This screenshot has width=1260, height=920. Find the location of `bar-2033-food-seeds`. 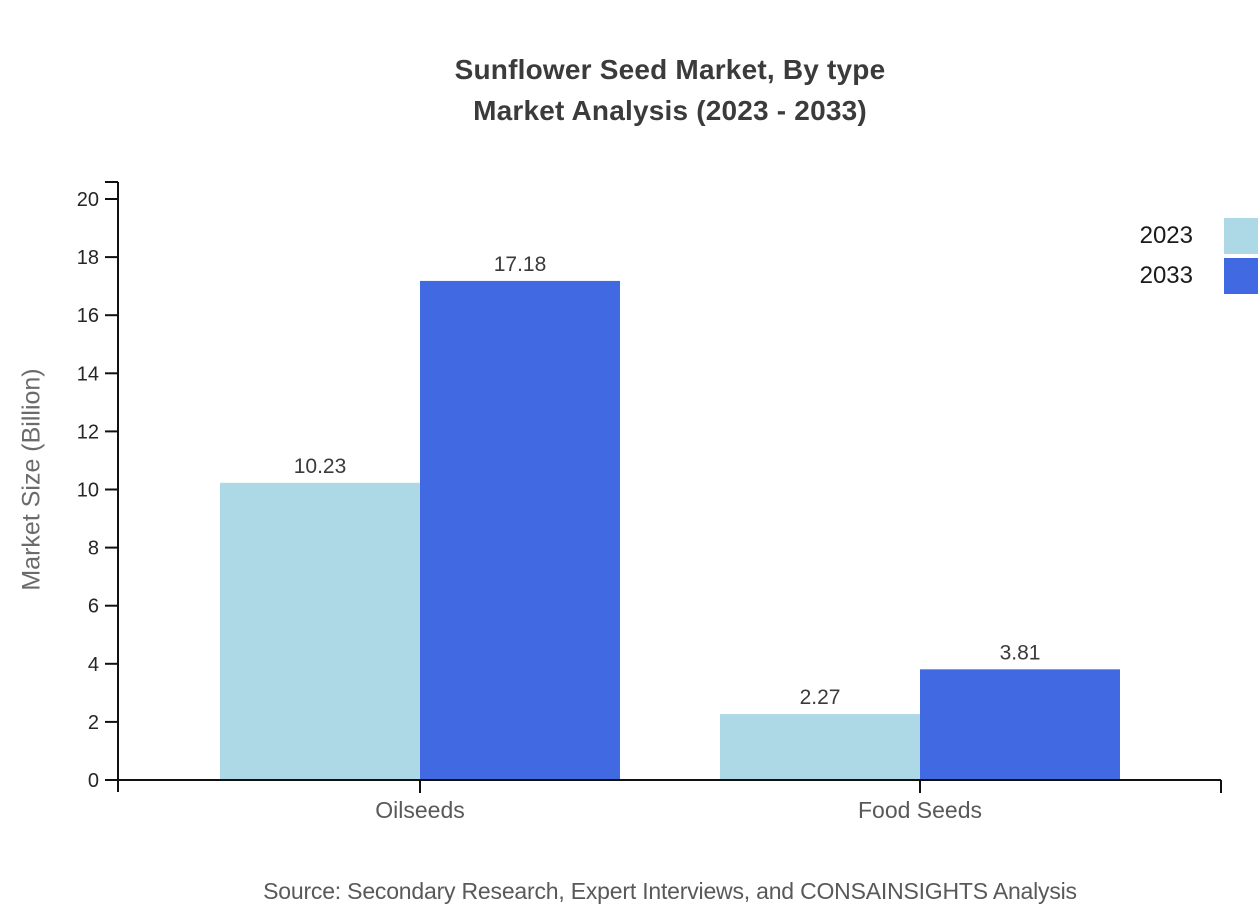

bar-2033-food-seeds is located at coordinates (1020, 724).